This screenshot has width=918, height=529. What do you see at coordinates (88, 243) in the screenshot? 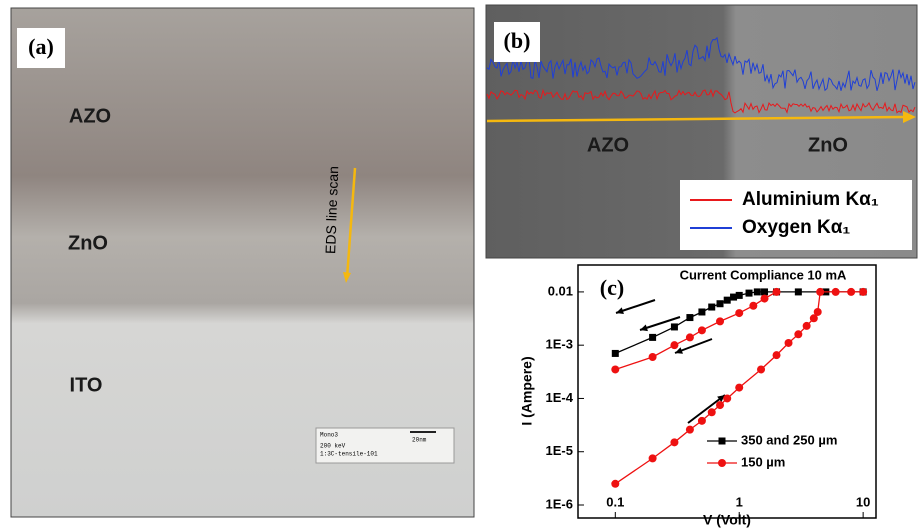
I see `layer-label: ZnO` at bounding box center [88, 243].